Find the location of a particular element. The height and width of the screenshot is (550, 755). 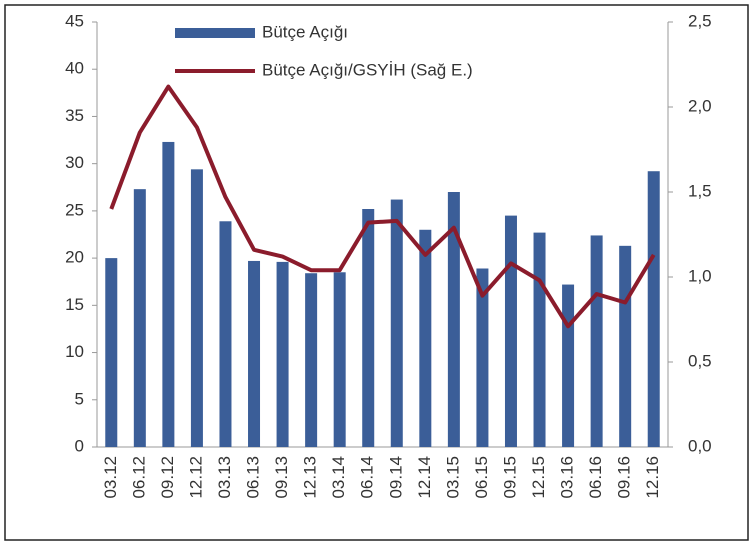

y-tick-label: 25 is located at coordinates (74, 209).